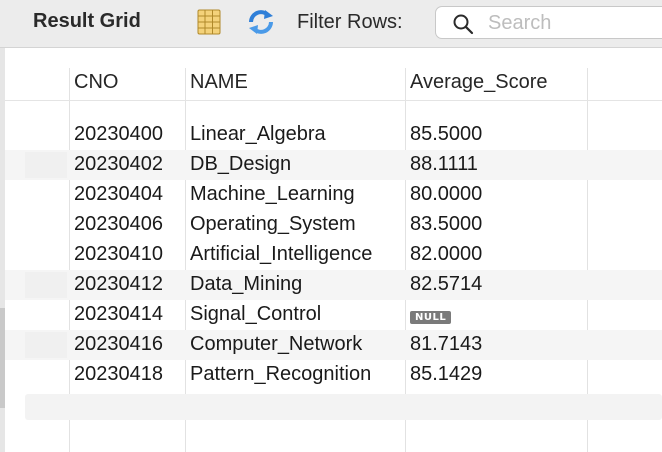 This screenshot has height=452, width=662. Describe the element at coordinates (258, 134) in the screenshot. I see `cell-name: Linear_Algebra` at that location.